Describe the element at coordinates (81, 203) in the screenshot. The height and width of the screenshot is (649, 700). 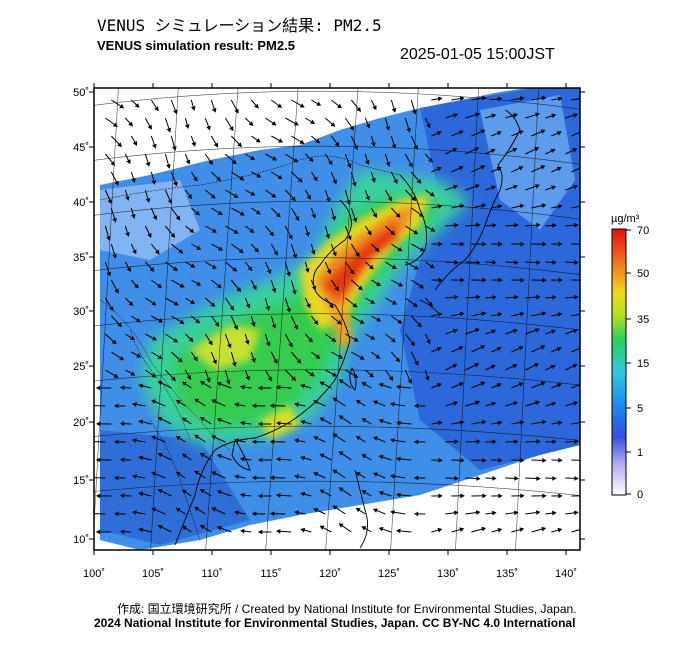
I see `lat-label: 40˚` at that location.